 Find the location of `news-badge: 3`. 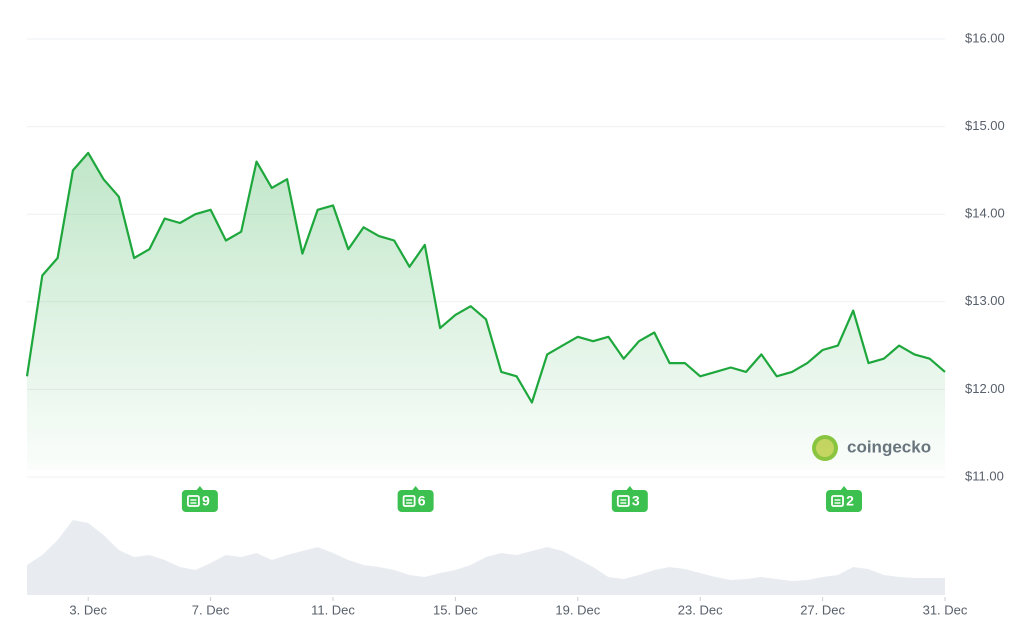

news-badge: 3 is located at coordinates (629, 499).